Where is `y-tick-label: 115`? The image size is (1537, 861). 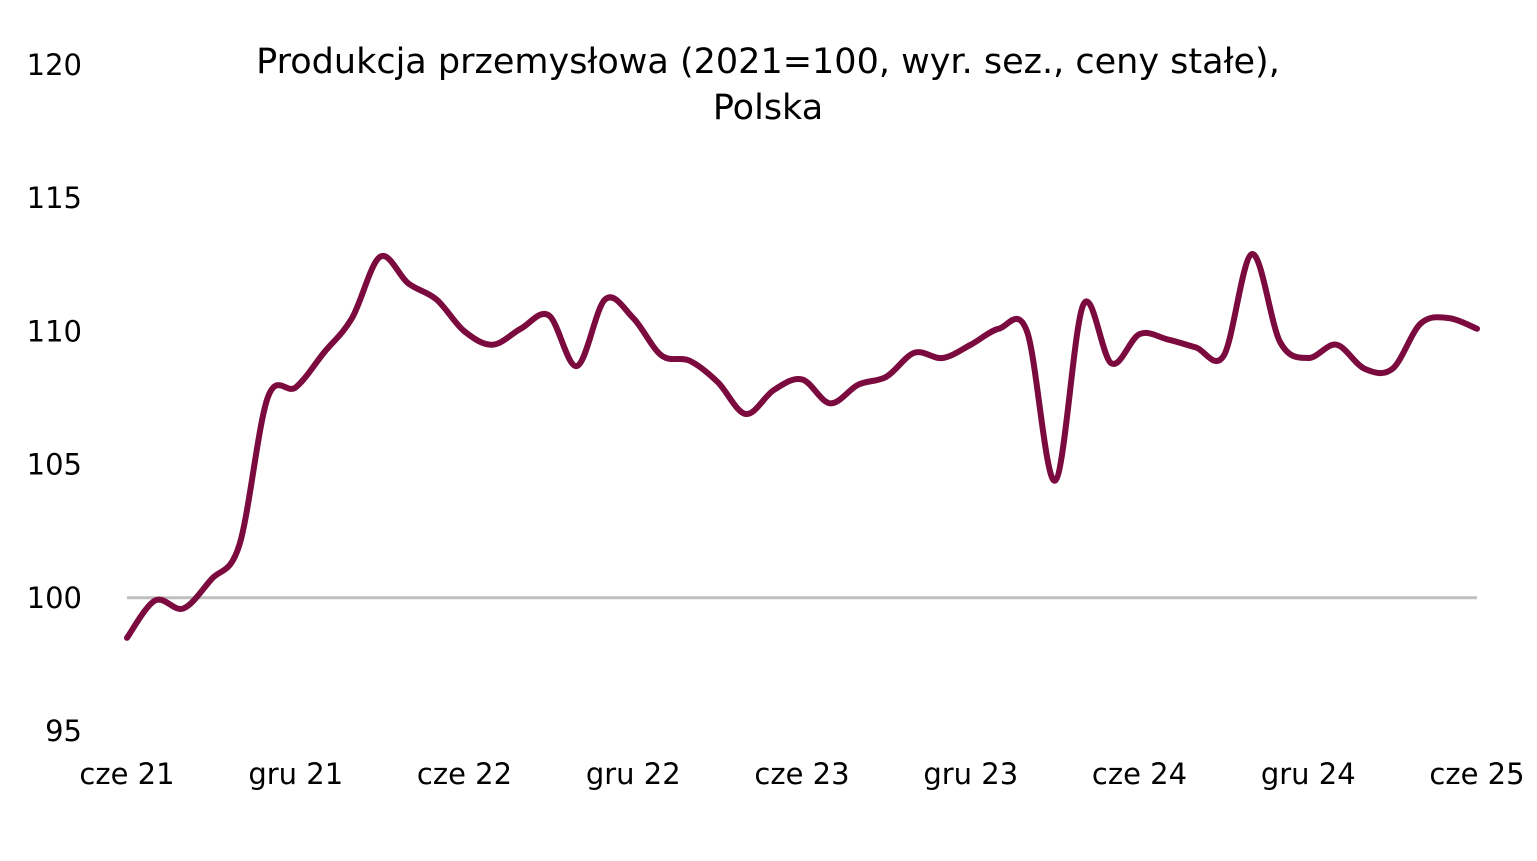
y-tick-label: 115 is located at coordinates (54, 198).